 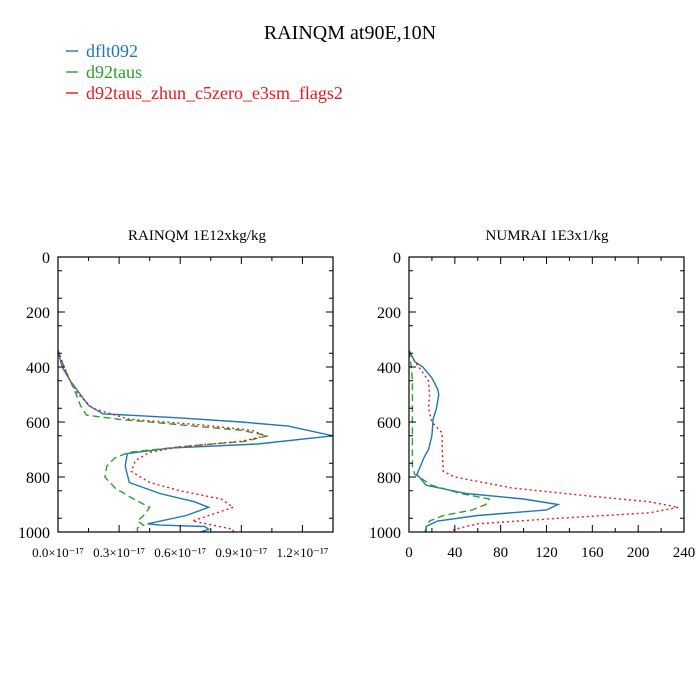 I want to click on x-tick-label: 40, so click(x=454, y=553).